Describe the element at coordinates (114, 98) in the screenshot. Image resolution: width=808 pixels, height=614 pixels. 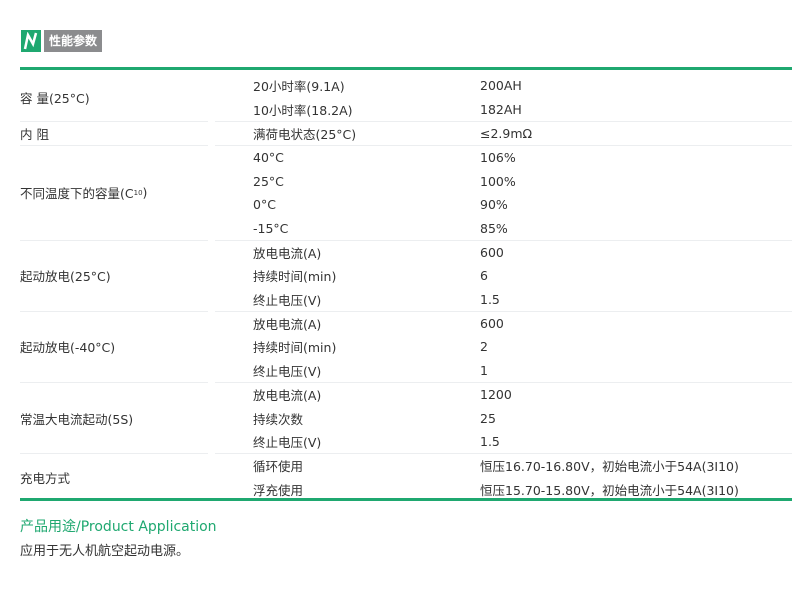
I see `spec-label: 容 量(25°C)` at that location.